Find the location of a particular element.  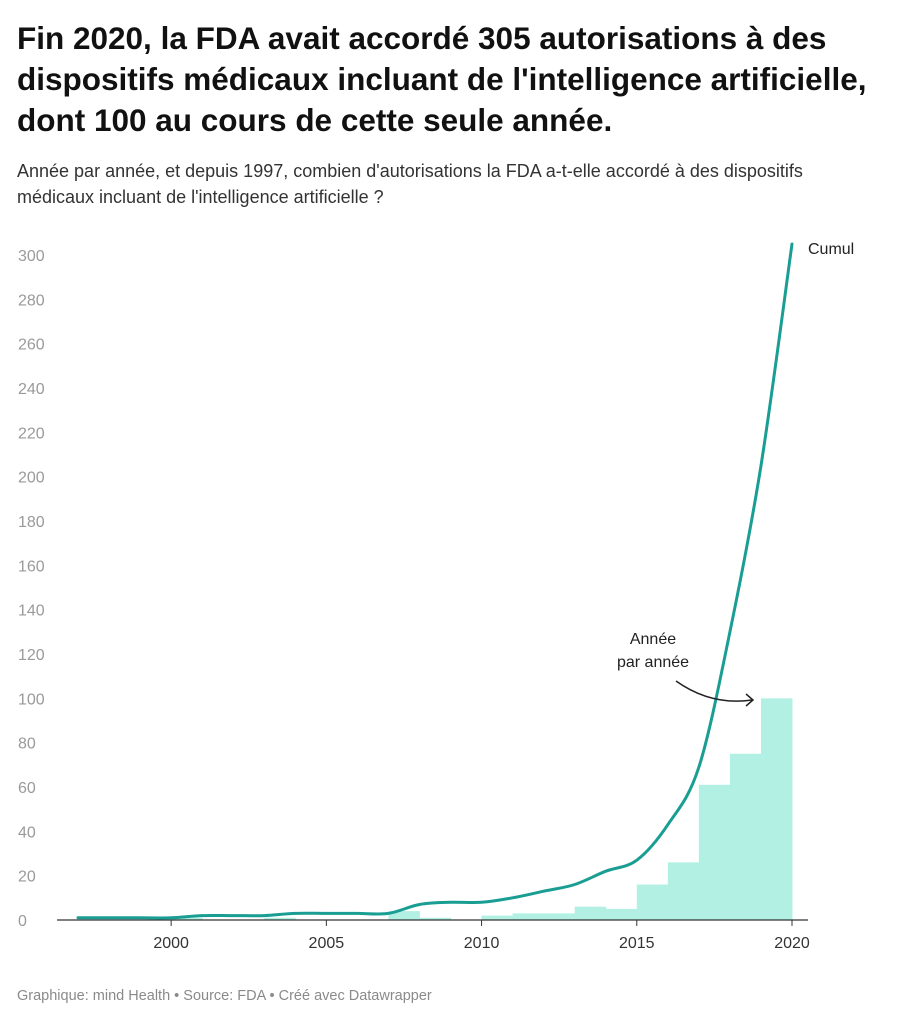

x-tick-label: 2005 is located at coordinates (327, 943).